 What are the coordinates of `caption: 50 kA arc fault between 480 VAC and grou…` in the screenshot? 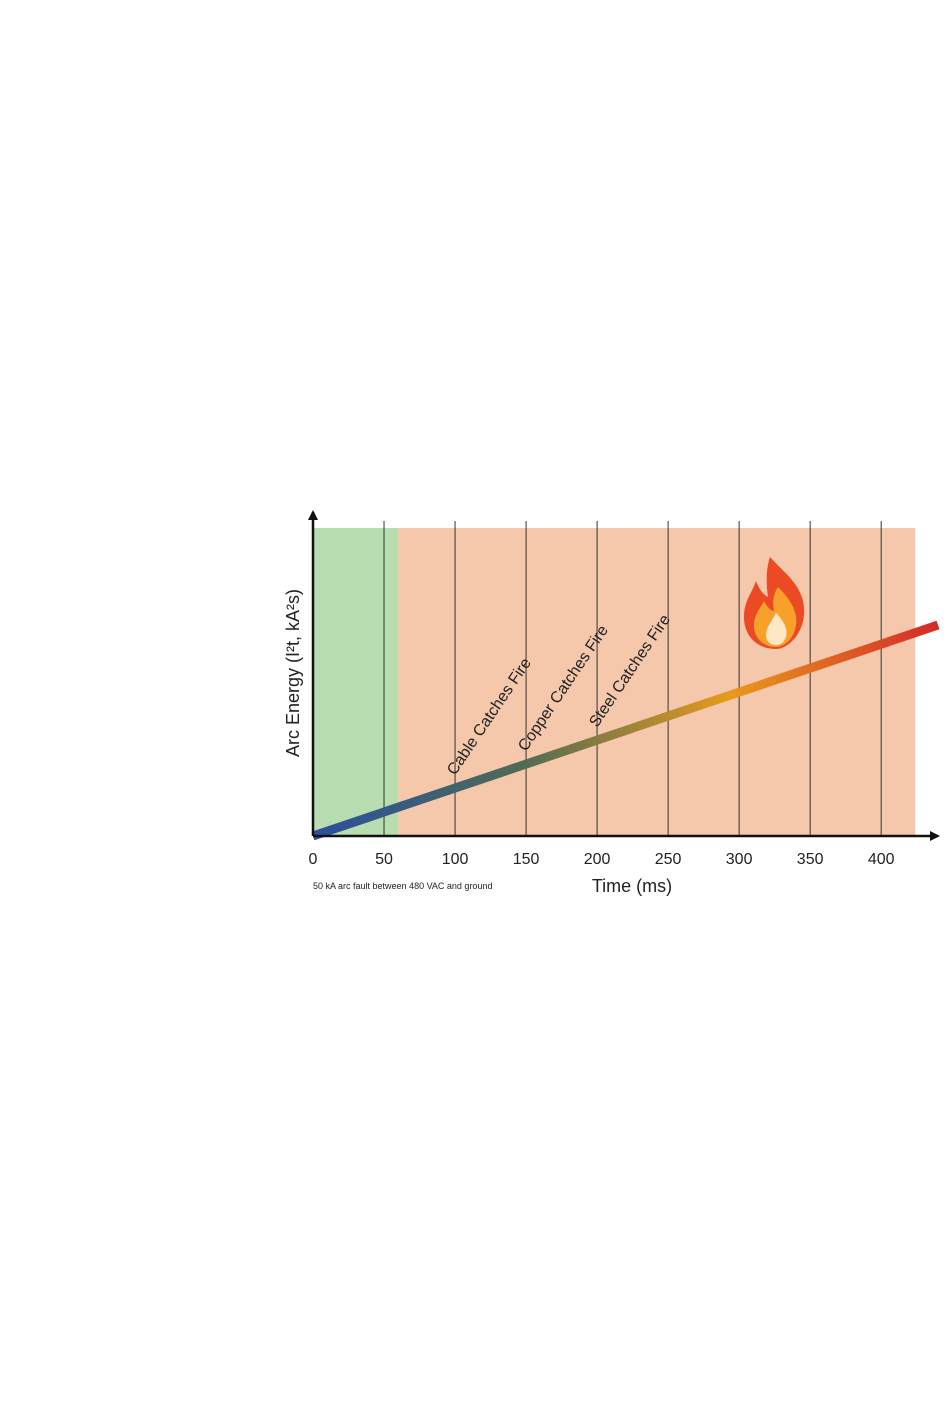 It's located at (402, 886).